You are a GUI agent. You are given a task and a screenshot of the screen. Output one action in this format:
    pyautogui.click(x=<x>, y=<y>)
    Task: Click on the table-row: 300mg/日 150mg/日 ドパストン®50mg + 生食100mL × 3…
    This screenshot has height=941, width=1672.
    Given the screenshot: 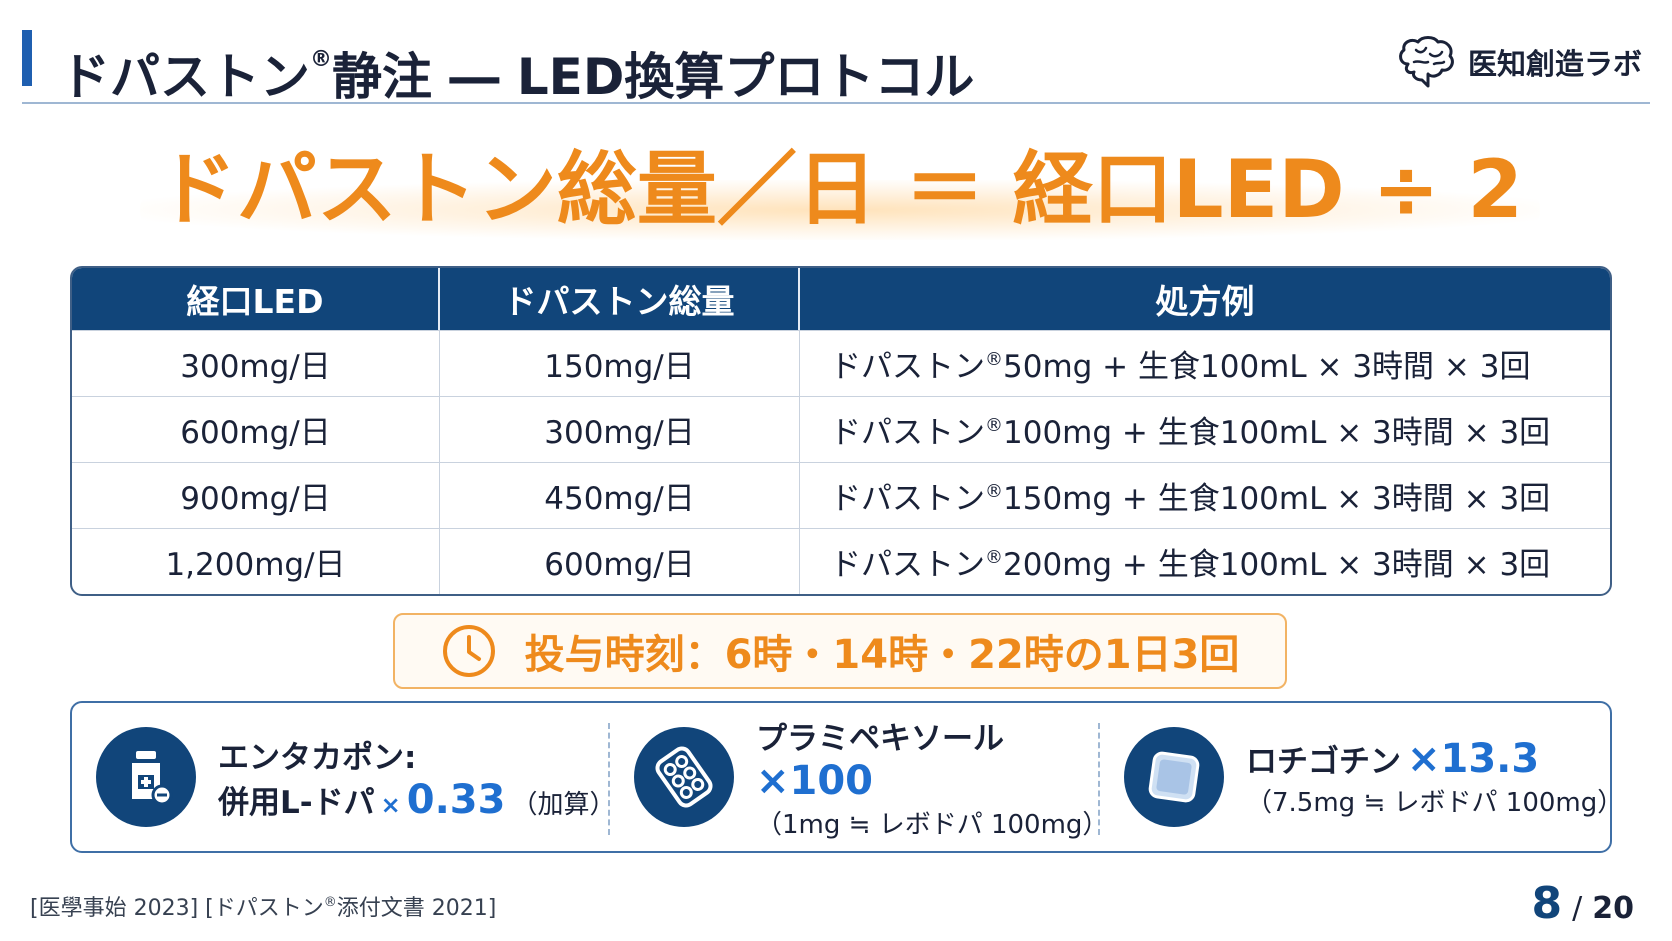 What is the action you would take?
    pyautogui.click(x=841, y=363)
    